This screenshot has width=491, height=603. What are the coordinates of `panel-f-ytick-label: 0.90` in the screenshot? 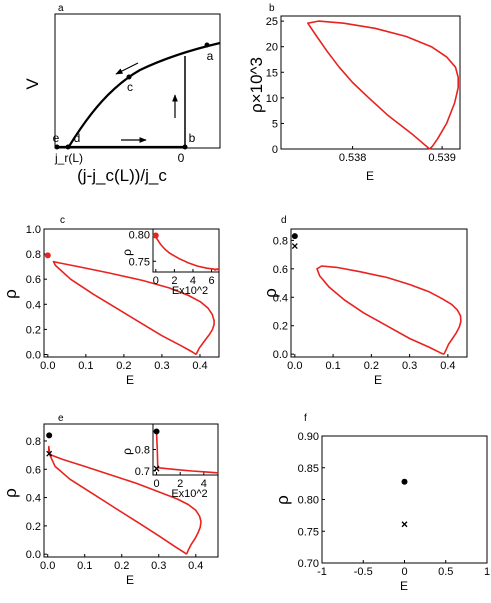 It's located at (308, 437).